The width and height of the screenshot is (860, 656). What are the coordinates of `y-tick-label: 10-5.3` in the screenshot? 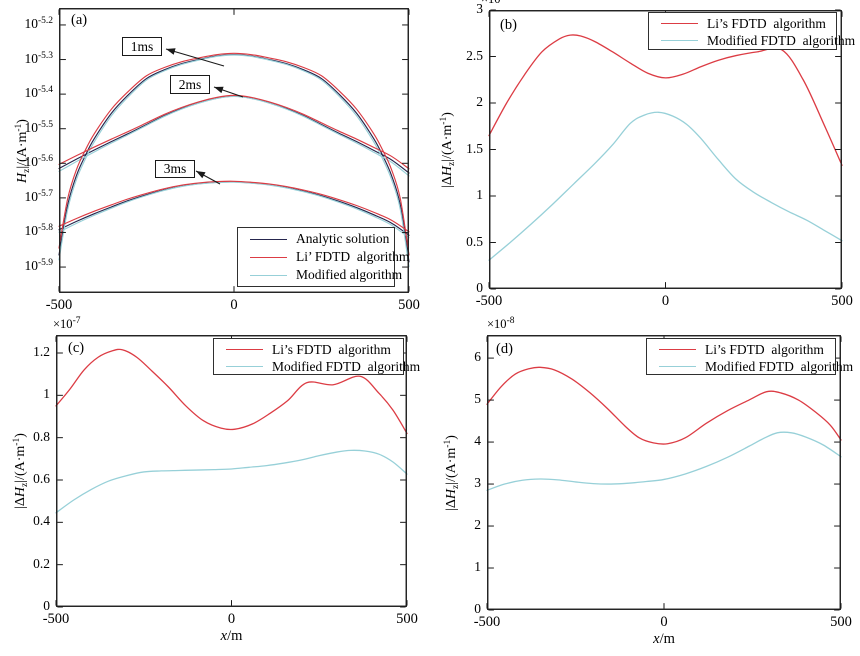 It's located at (29, 60).